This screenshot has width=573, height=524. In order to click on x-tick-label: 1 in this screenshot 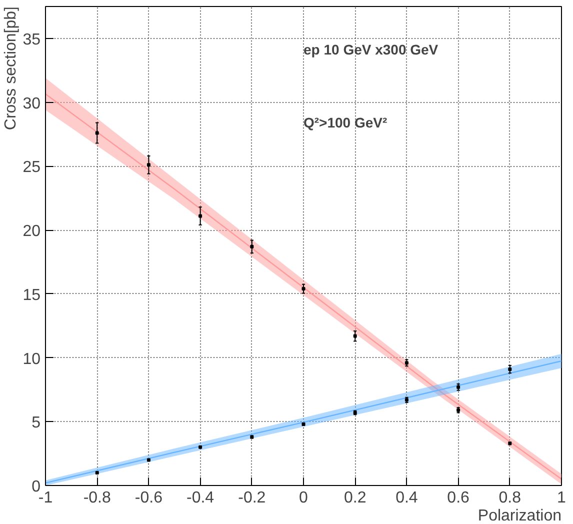, I will do `click(561, 498)`.